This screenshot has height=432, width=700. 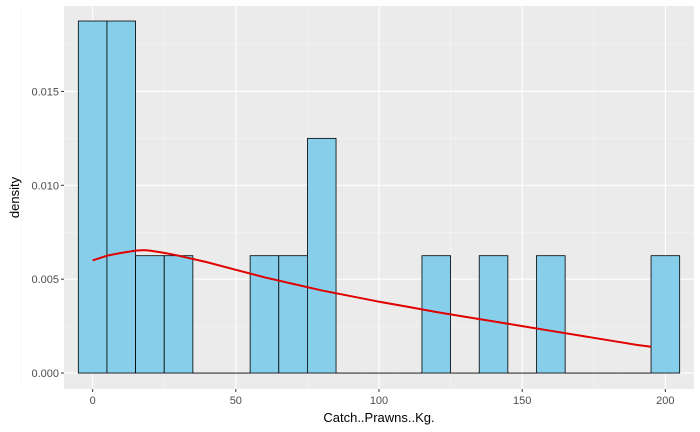 I want to click on y-tick-label: 0.005, so click(x=45, y=280).